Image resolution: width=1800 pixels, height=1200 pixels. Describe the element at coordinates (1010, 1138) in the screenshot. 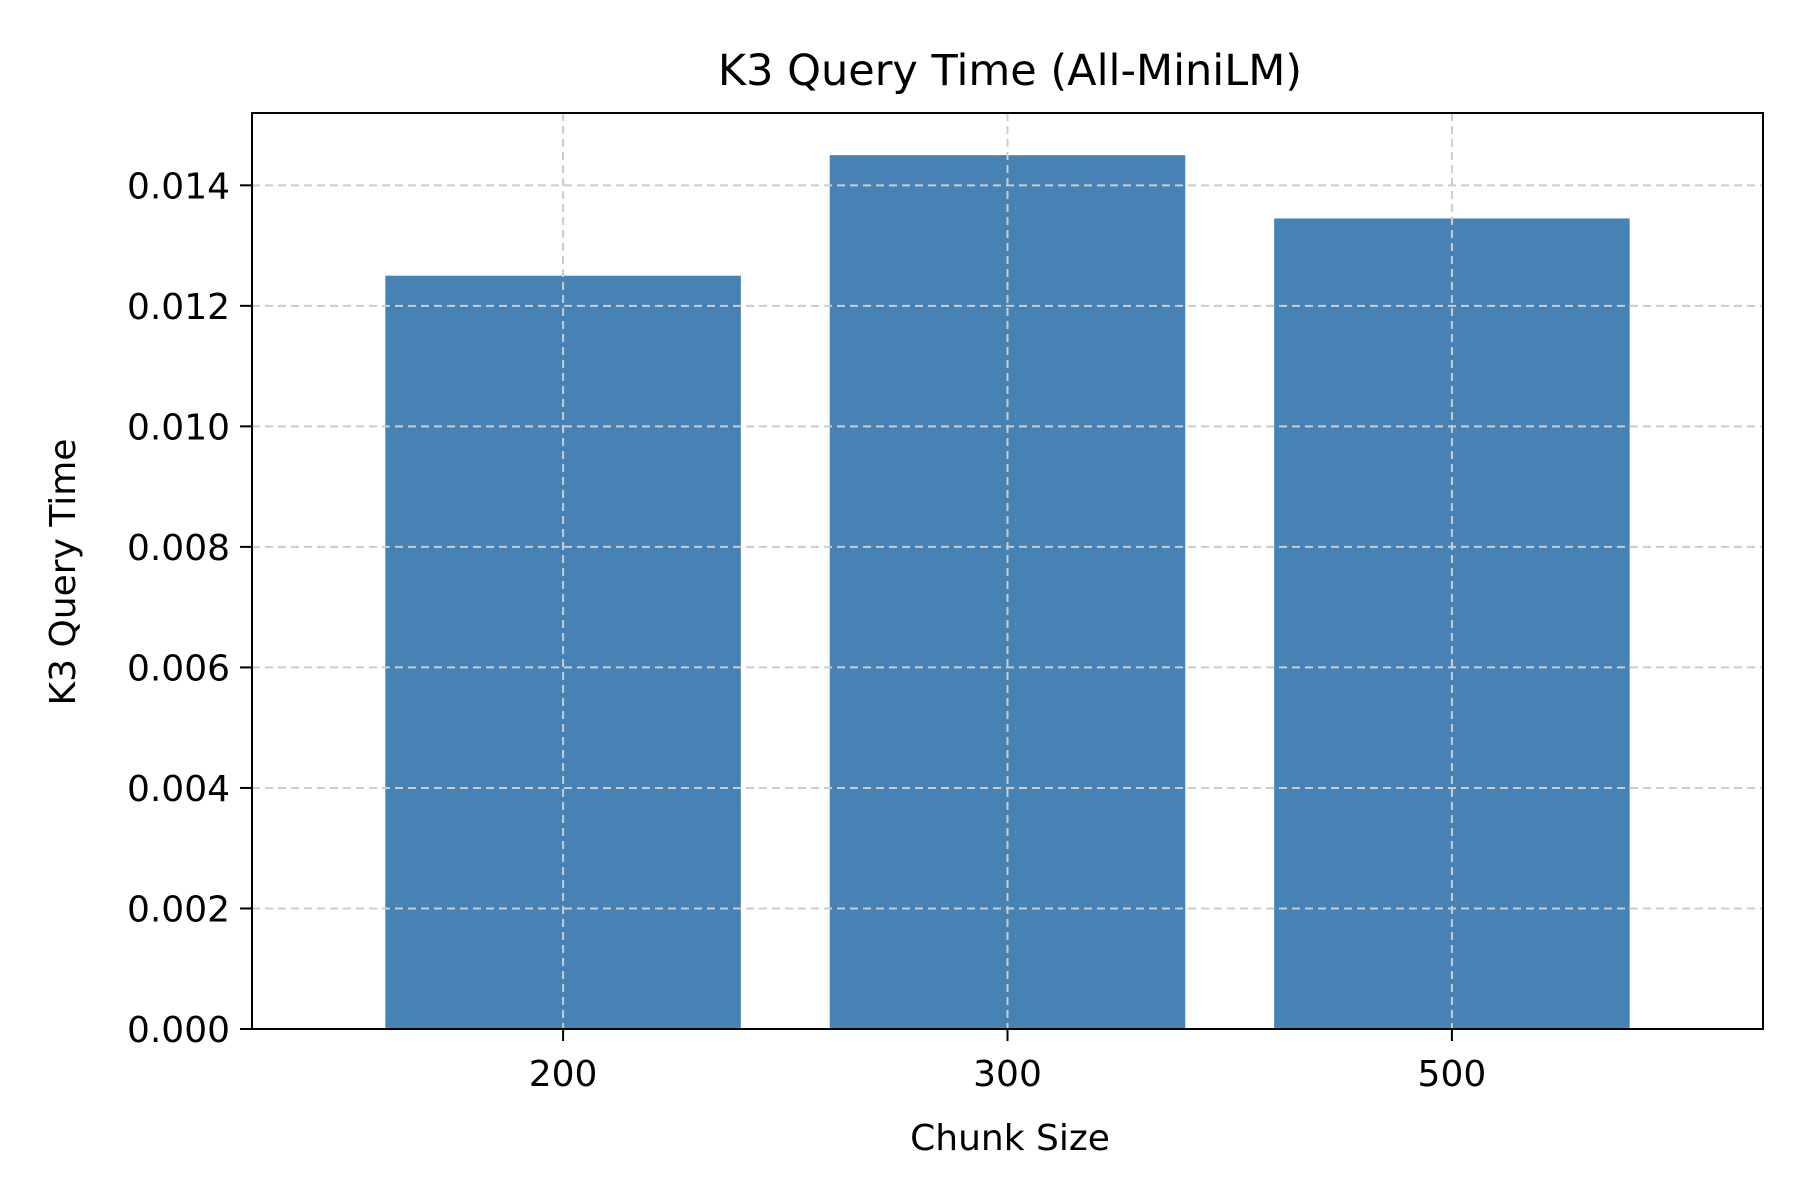

I see `x-axis-label: Chunk Size` at that location.